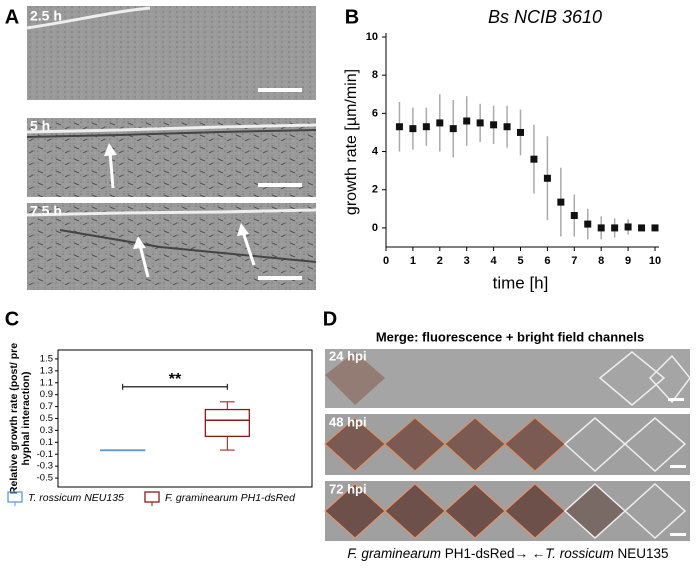  What do you see at coordinates (352, 17) in the screenshot?
I see `panel-label: B` at bounding box center [352, 17].